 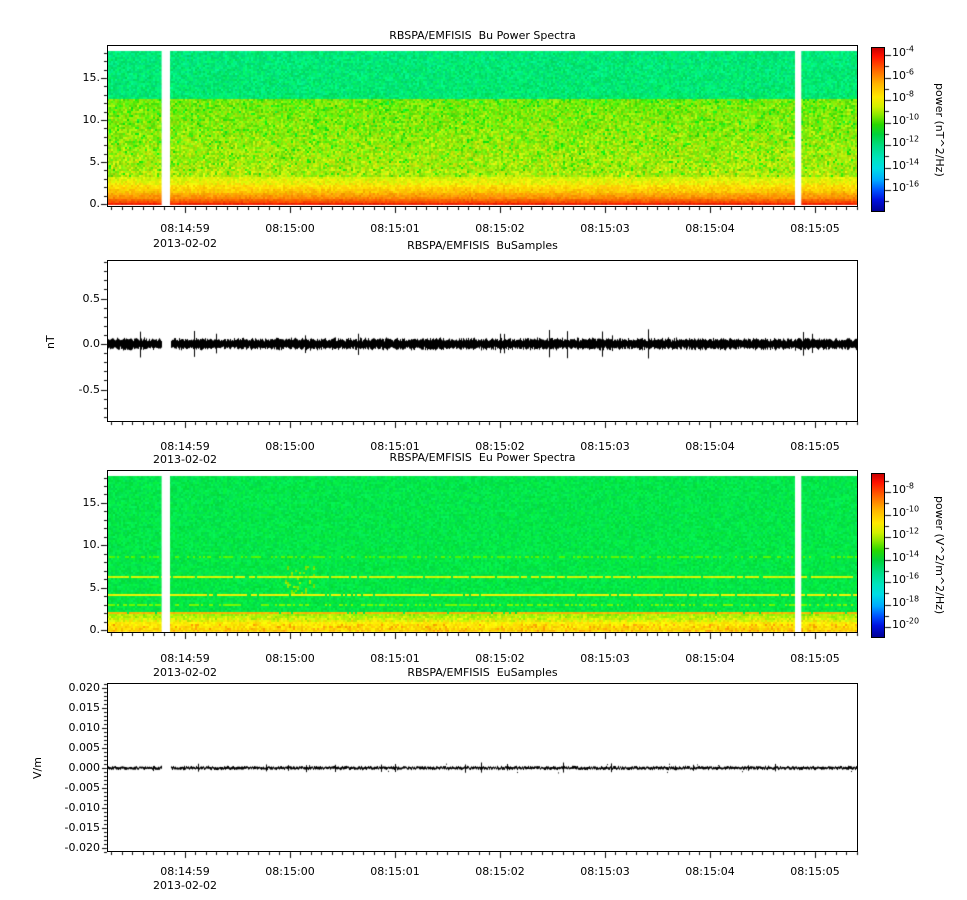 What do you see at coordinates (482, 767) in the screenshot?
I see `eu-samples-canvas` at bounding box center [482, 767].